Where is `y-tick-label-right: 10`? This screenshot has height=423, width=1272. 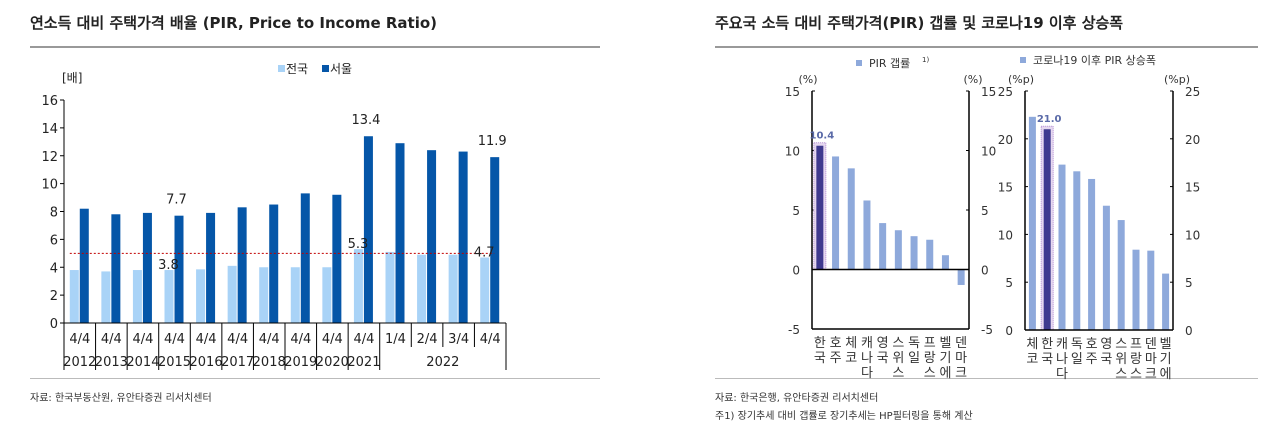 y-tick-label-right: 10 is located at coordinates (988, 152).